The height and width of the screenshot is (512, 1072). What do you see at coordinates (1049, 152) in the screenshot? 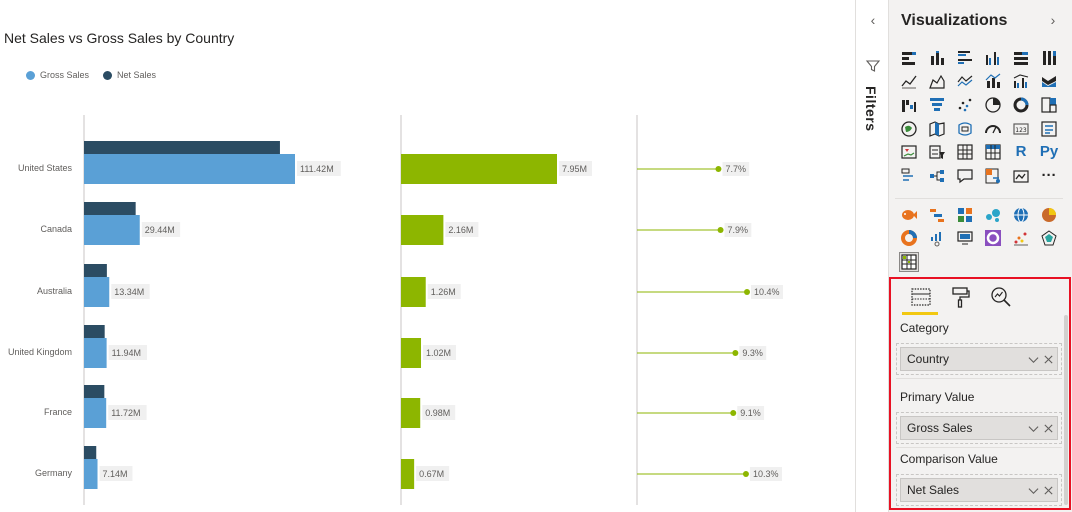
I see `python-visual-button: Py` at bounding box center [1049, 152].